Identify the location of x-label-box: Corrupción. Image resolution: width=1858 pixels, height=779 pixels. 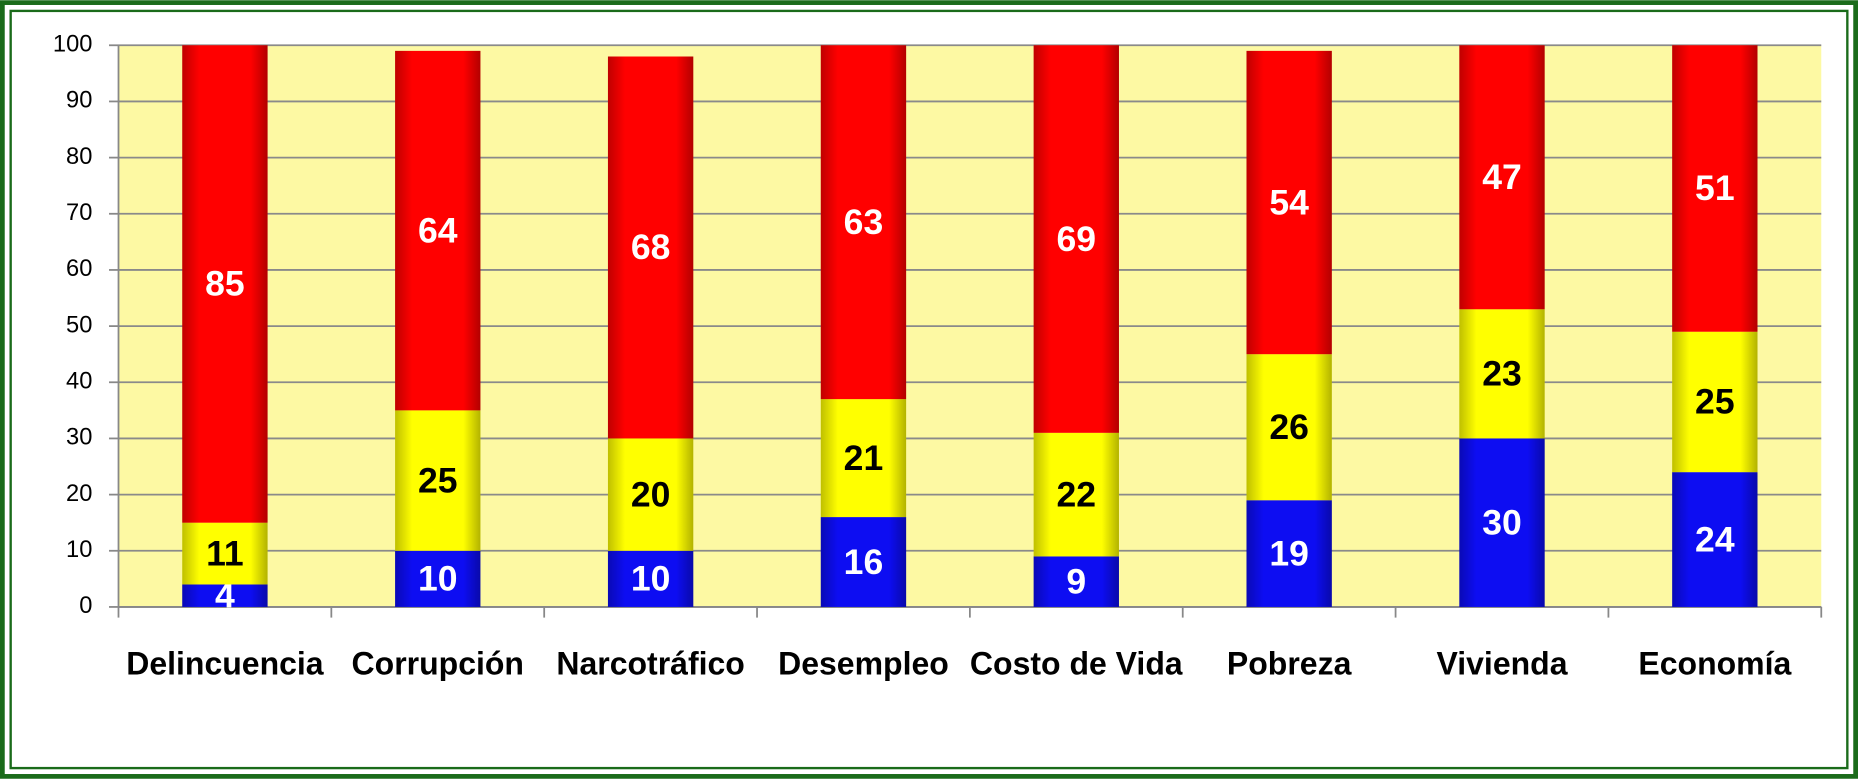
(437, 664).